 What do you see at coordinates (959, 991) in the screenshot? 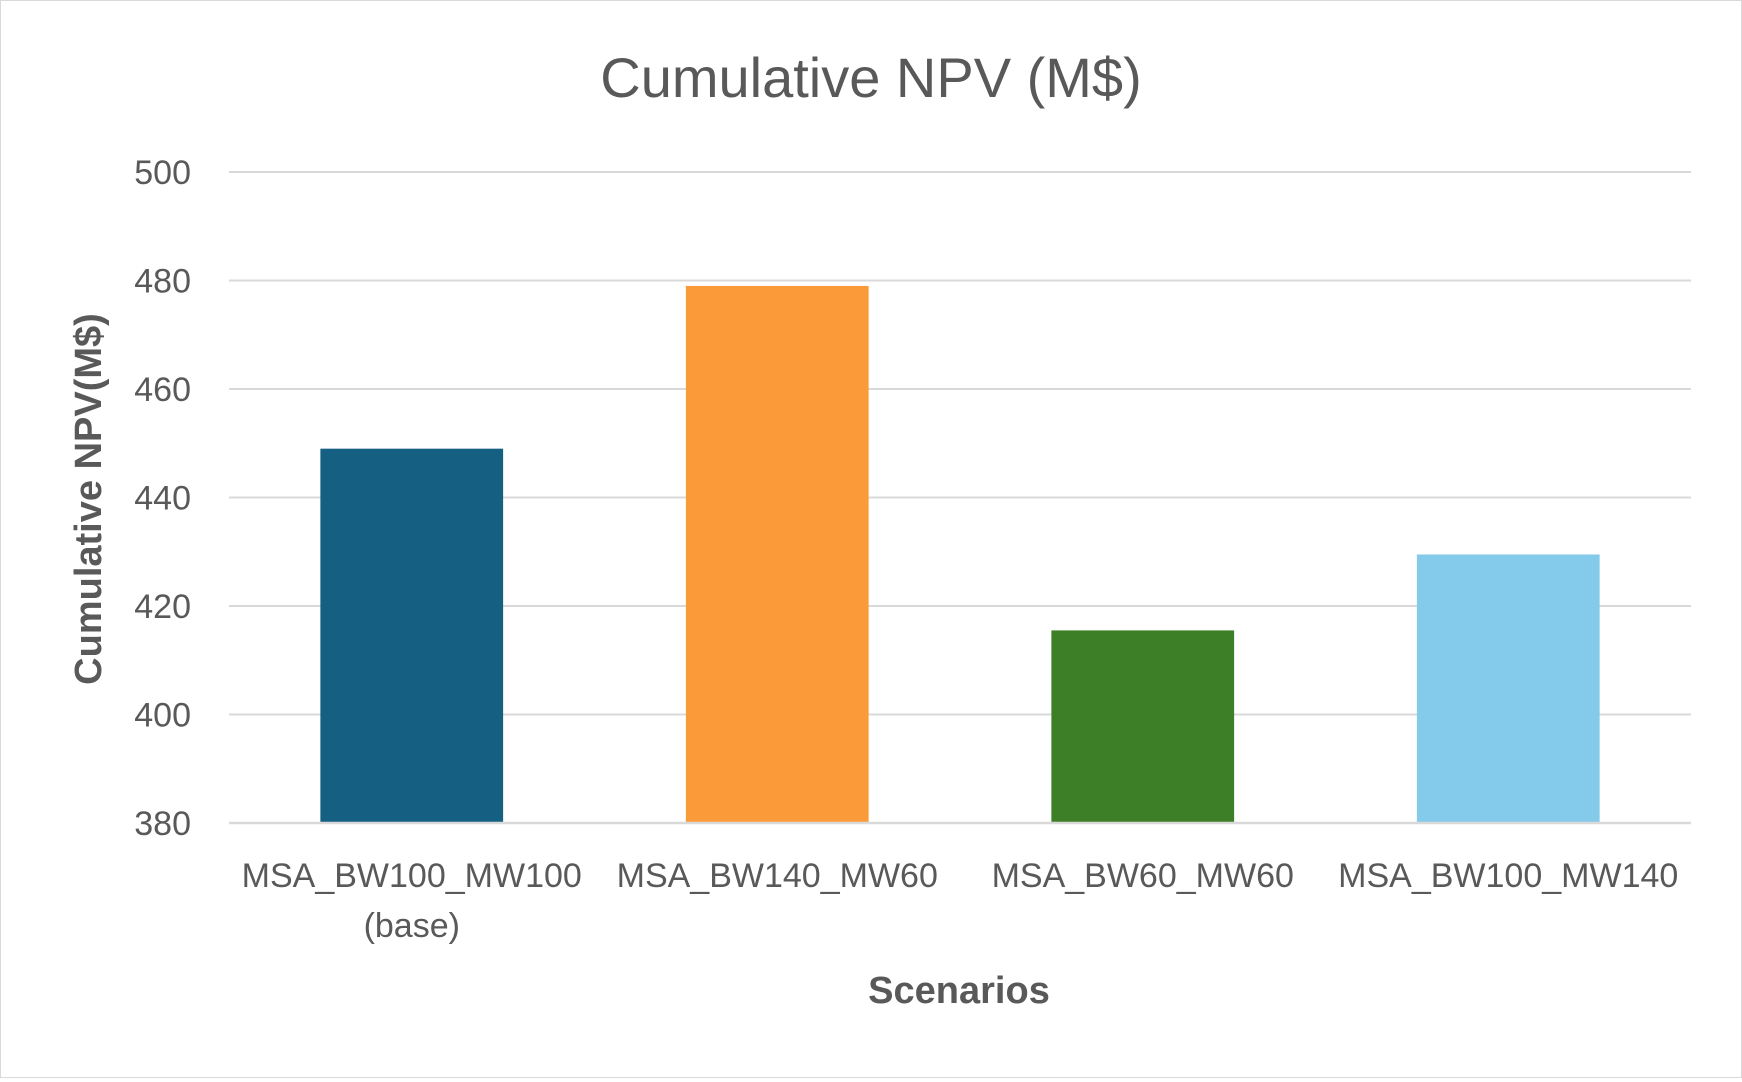
I see `x-axis-title: Scenarios` at bounding box center [959, 991].